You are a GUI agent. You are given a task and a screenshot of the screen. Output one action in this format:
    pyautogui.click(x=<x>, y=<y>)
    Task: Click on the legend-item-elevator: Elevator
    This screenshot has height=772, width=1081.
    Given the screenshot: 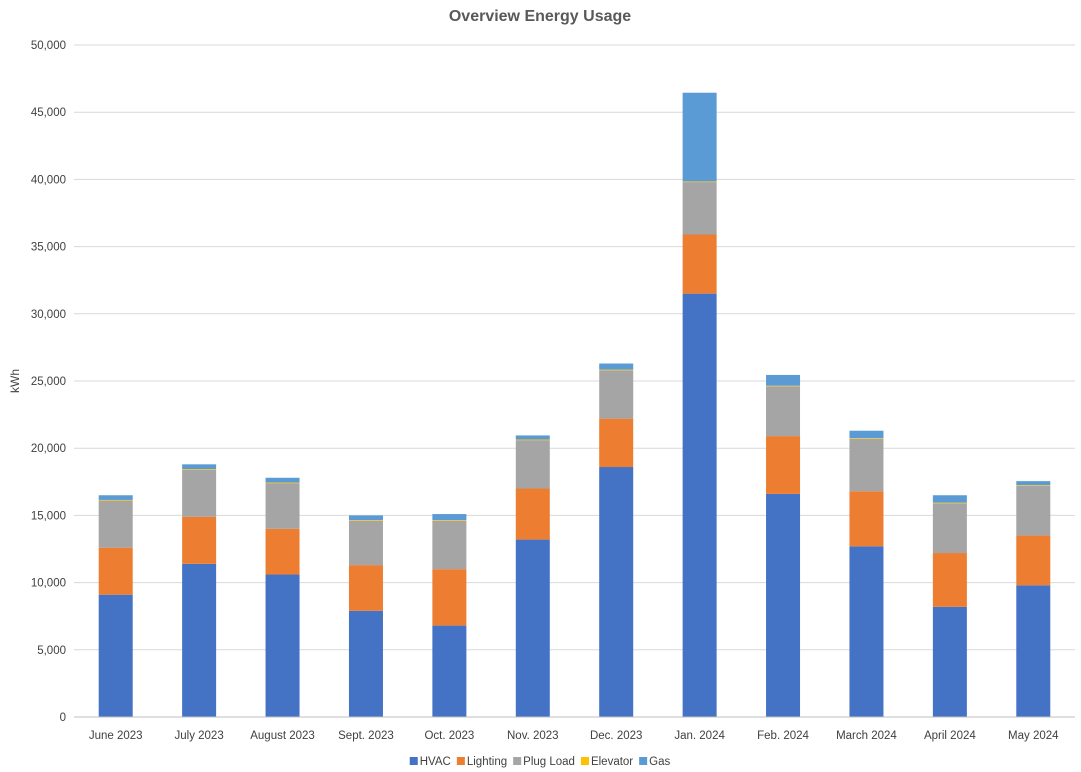 What is the action you would take?
    pyautogui.click(x=606, y=762)
    